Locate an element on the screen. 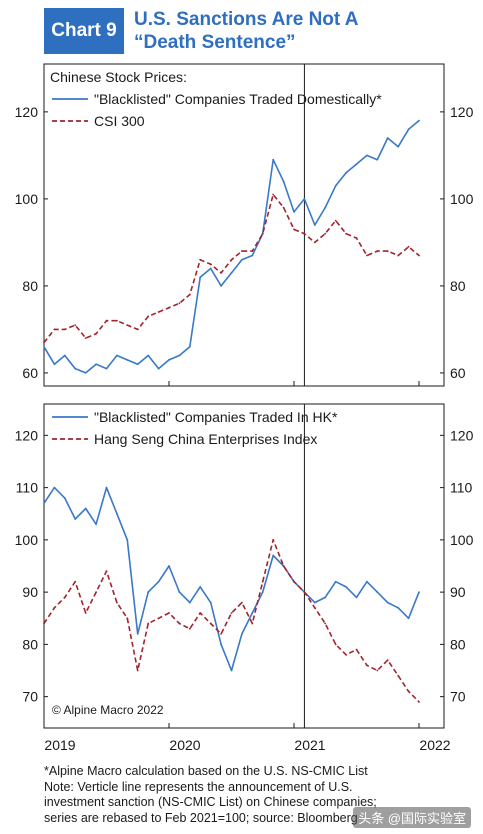  chart-number-badge: Chart 9 is located at coordinates (84, 31).